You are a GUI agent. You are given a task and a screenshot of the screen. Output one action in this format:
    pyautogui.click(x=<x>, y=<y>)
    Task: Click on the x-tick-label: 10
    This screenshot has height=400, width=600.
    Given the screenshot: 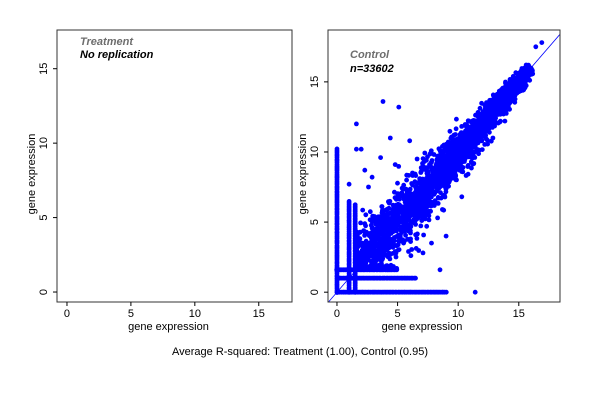 What is the action you would take?
    pyautogui.click(x=458, y=314)
    